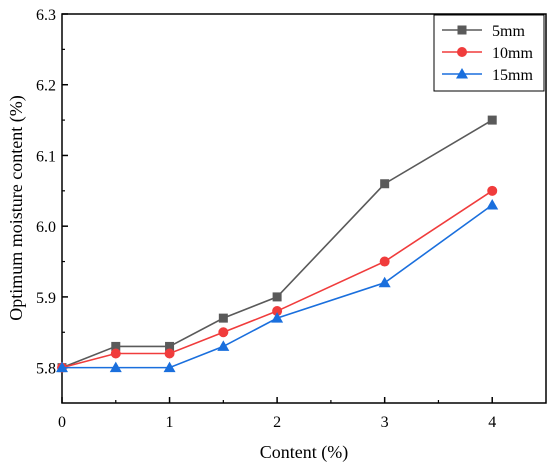 The height and width of the screenshot is (473, 550). I want to click on x-tick-label: 0, so click(62, 422).